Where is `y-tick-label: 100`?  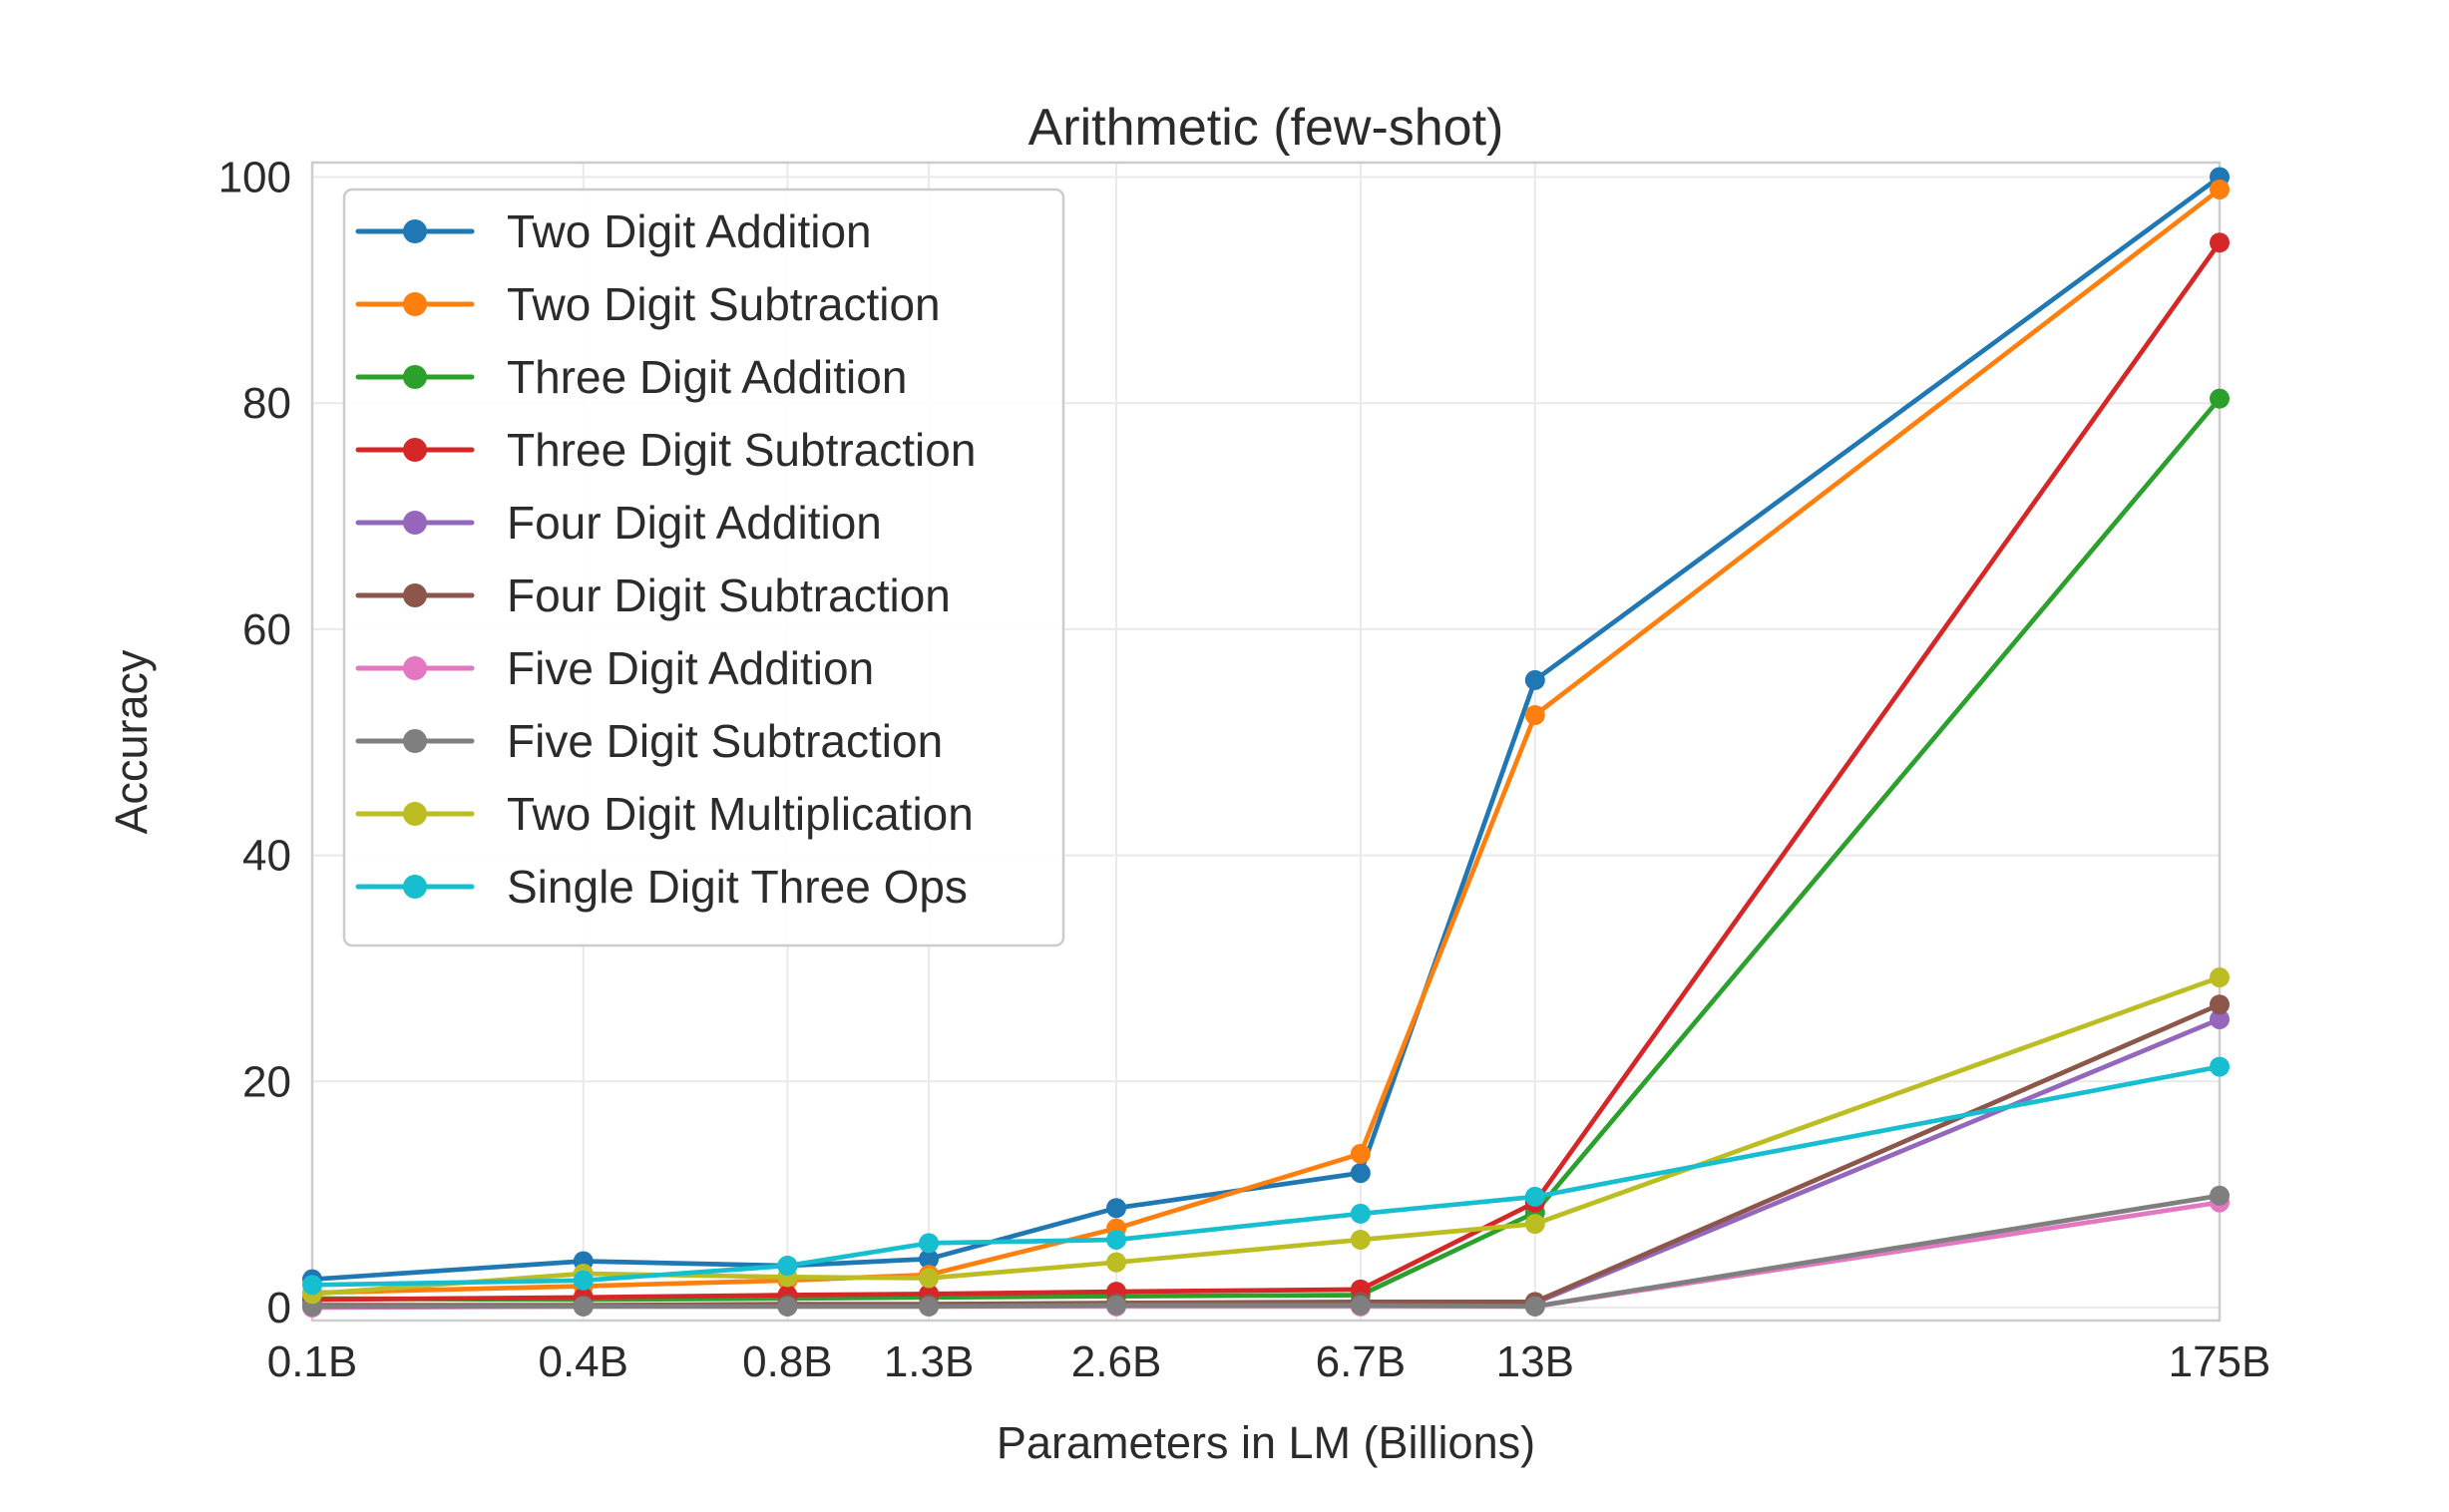
y-tick-label: 100 is located at coordinates (255, 178).